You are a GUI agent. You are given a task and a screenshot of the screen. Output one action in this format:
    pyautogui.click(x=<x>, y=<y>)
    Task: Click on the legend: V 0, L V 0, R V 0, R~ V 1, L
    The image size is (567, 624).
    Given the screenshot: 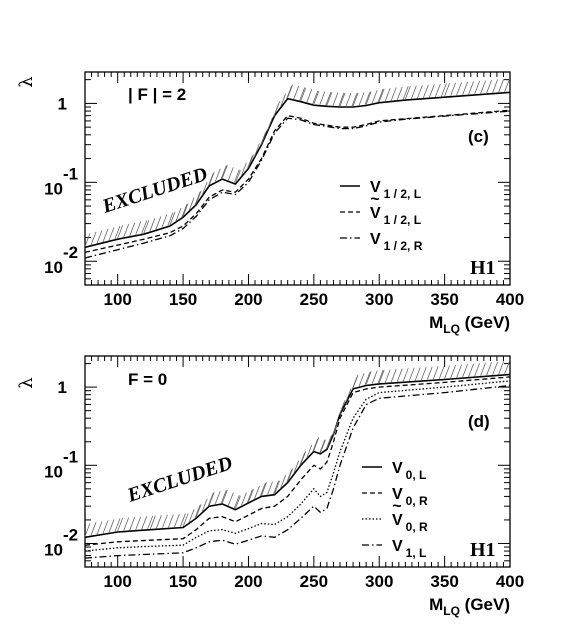 What is the action you would take?
    pyautogui.click(x=395, y=510)
    